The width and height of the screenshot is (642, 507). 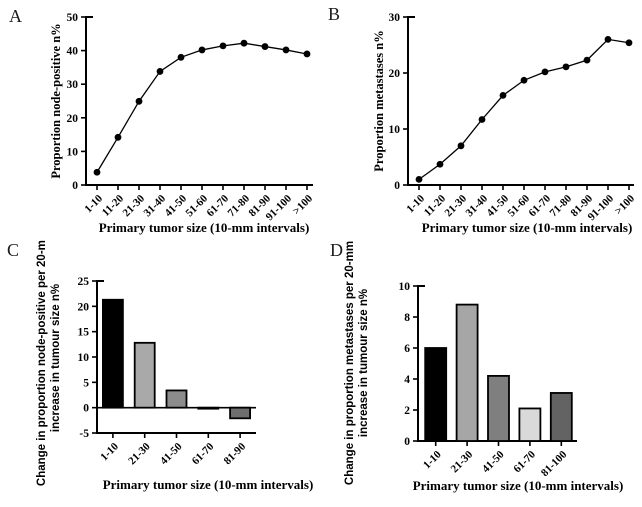 I want to click on panel-a-label: A, so click(x=15, y=16).